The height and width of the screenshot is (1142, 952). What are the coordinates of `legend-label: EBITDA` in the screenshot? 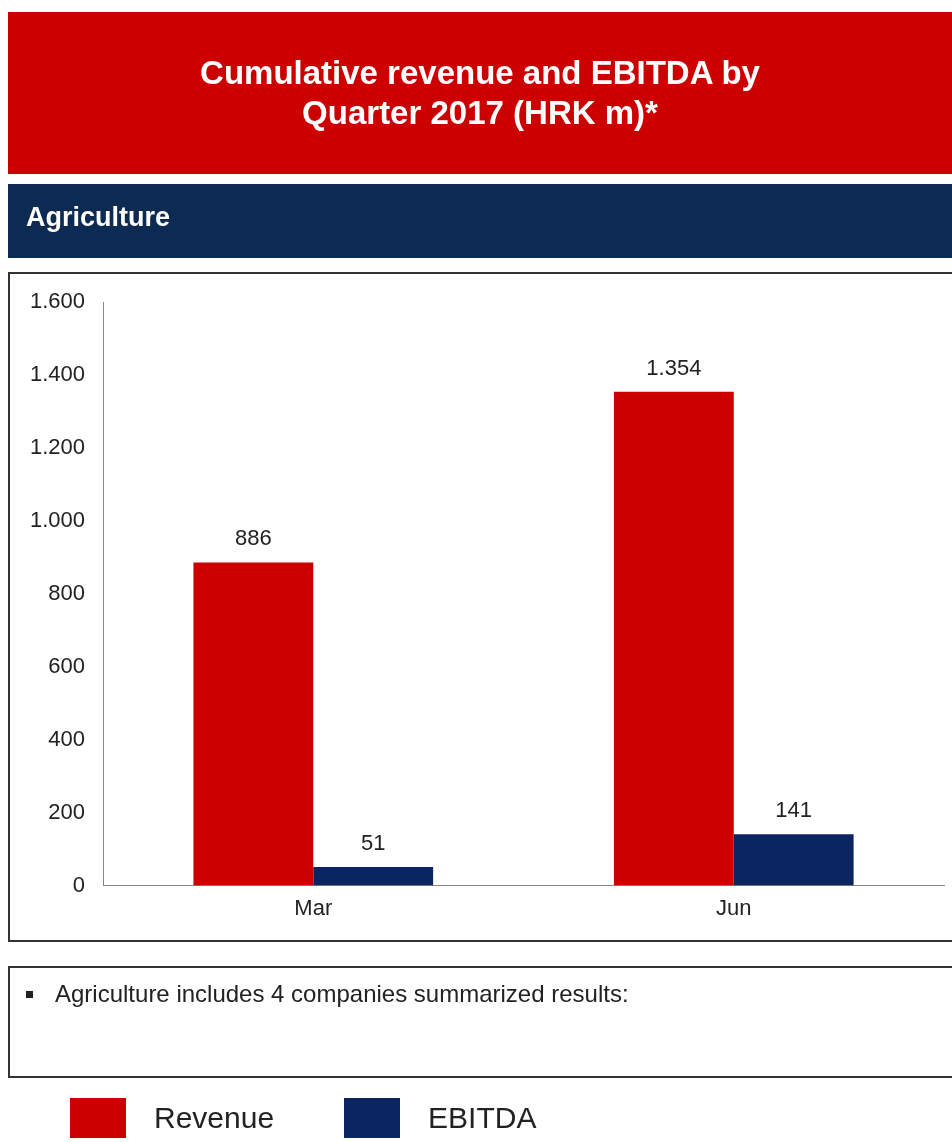 It's located at (482, 1118).